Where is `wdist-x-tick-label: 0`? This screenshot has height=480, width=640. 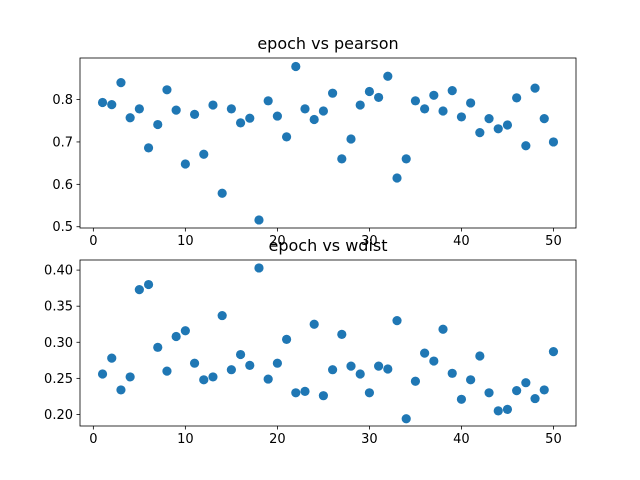 wdist-x-tick-label: 0 is located at coordinates (93, 439).